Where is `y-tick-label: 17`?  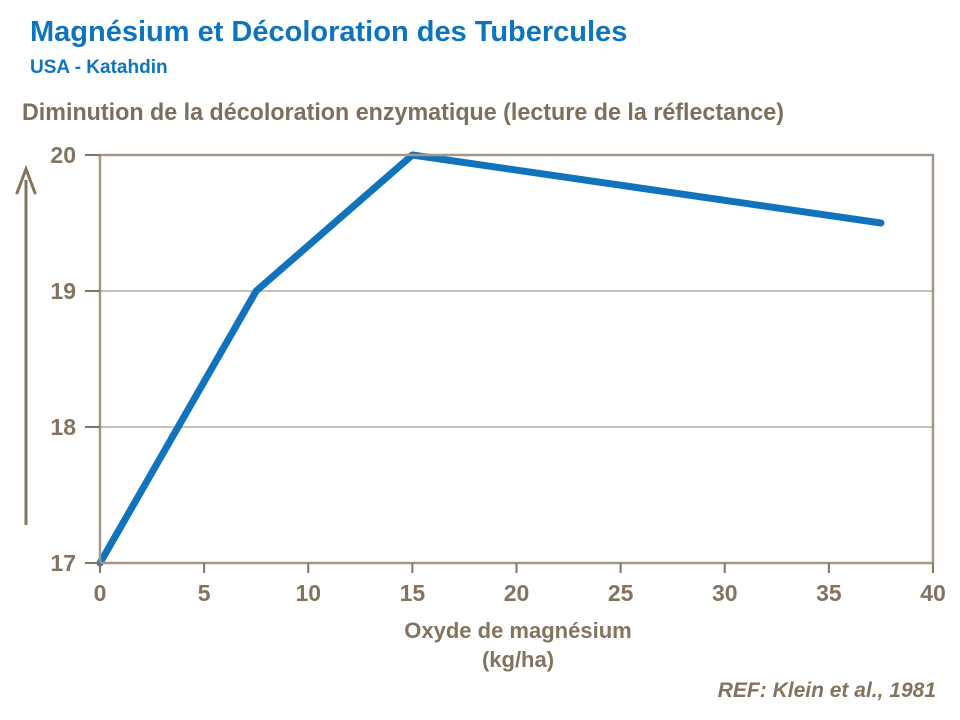 y-tick-label: 17 is located at coordinates (63, 563).